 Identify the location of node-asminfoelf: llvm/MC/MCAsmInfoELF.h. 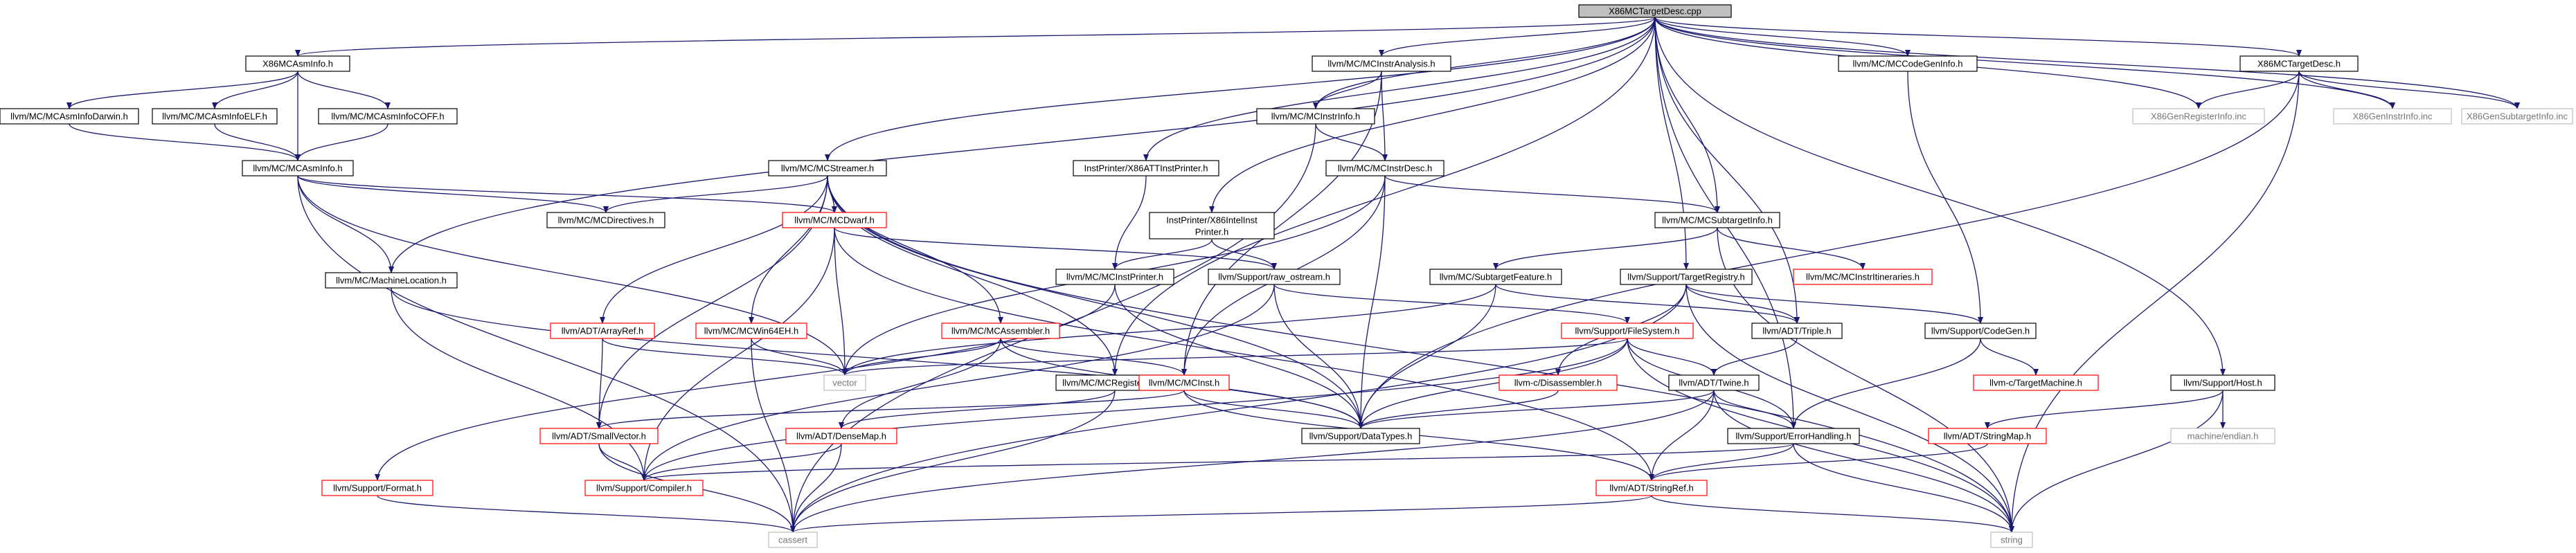
(215, 116).